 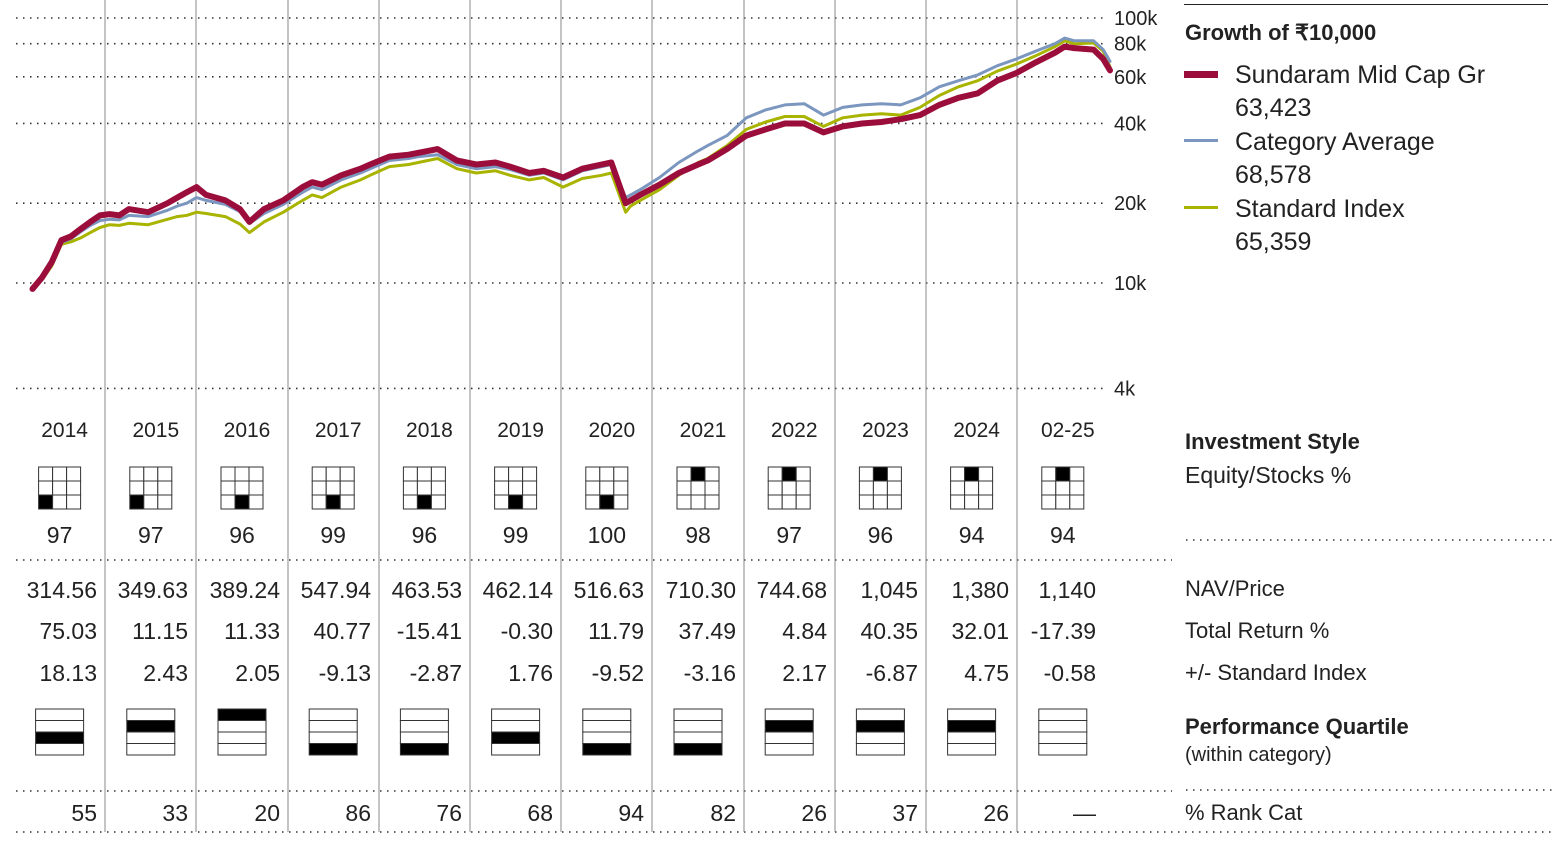 What do you see at coordinates (1201, 140) in the screenshot?
I see `legend-swatch-category` at bounding box center [1201, 140].